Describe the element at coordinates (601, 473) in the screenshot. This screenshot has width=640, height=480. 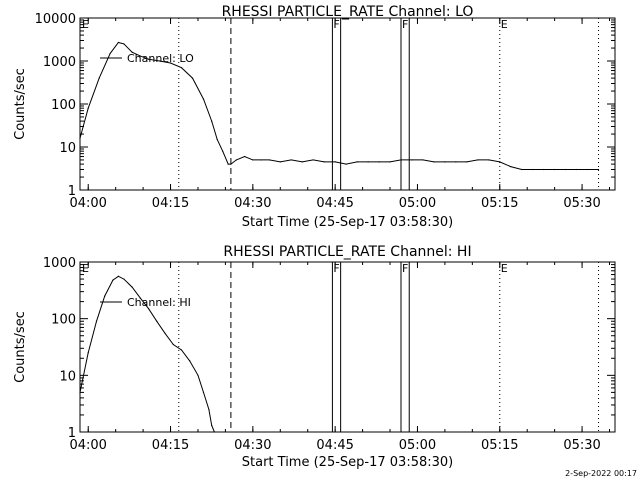
I see `footer-date: 2-Sep-2022 00:17` at that location.